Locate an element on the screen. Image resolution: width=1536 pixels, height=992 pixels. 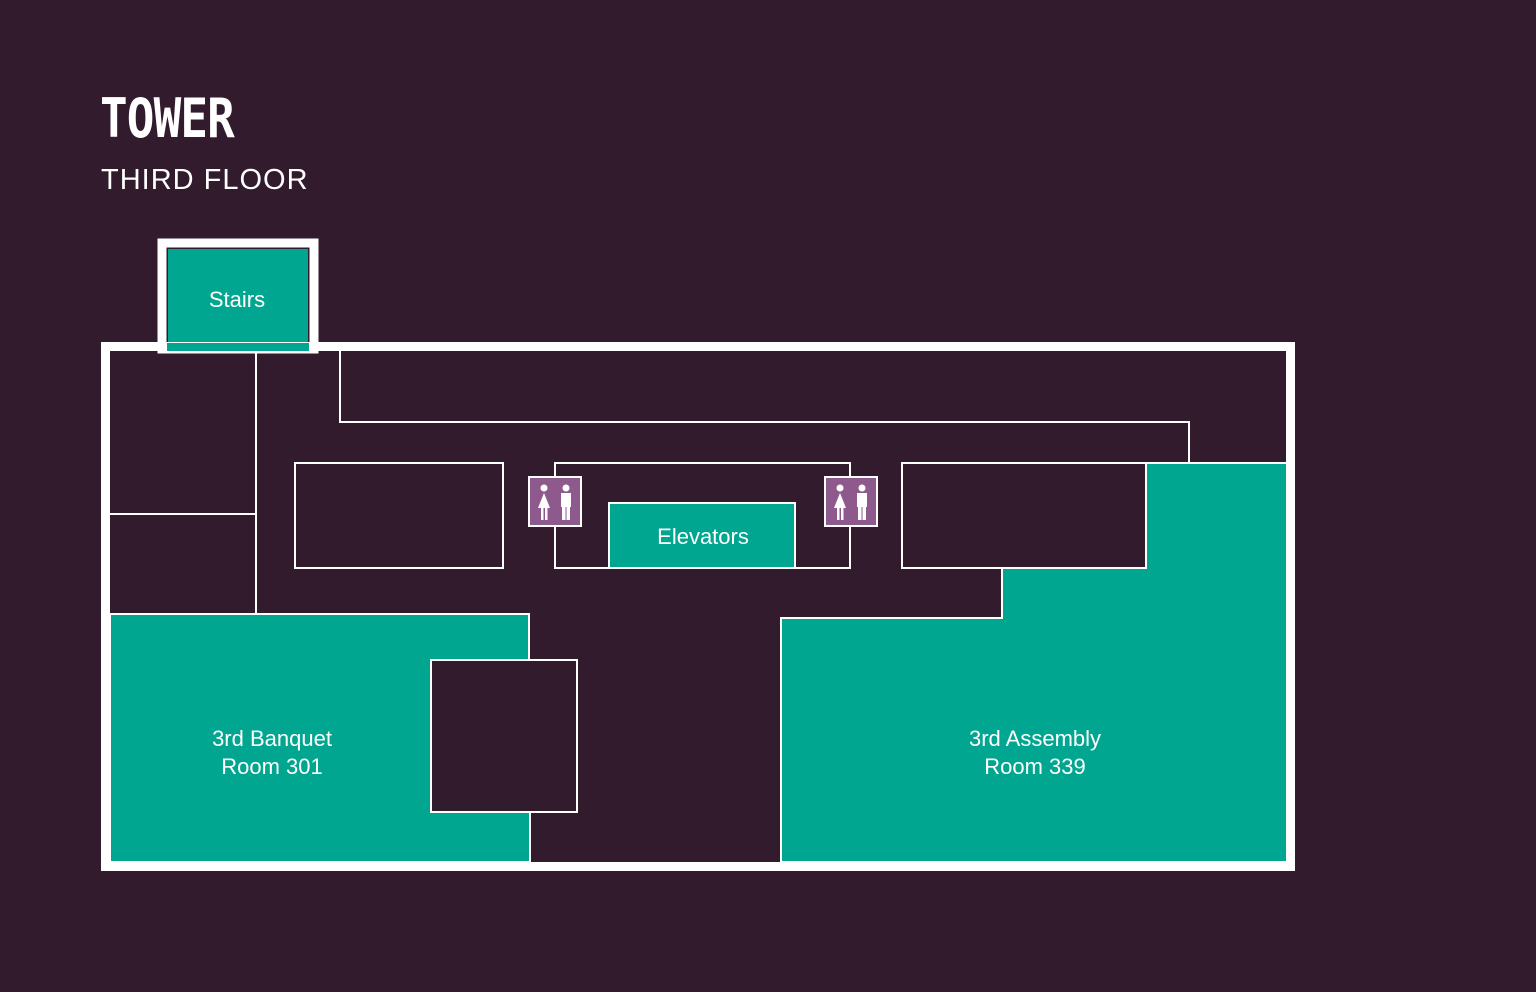
room-middle-right is located at coordinates (1024, 515).